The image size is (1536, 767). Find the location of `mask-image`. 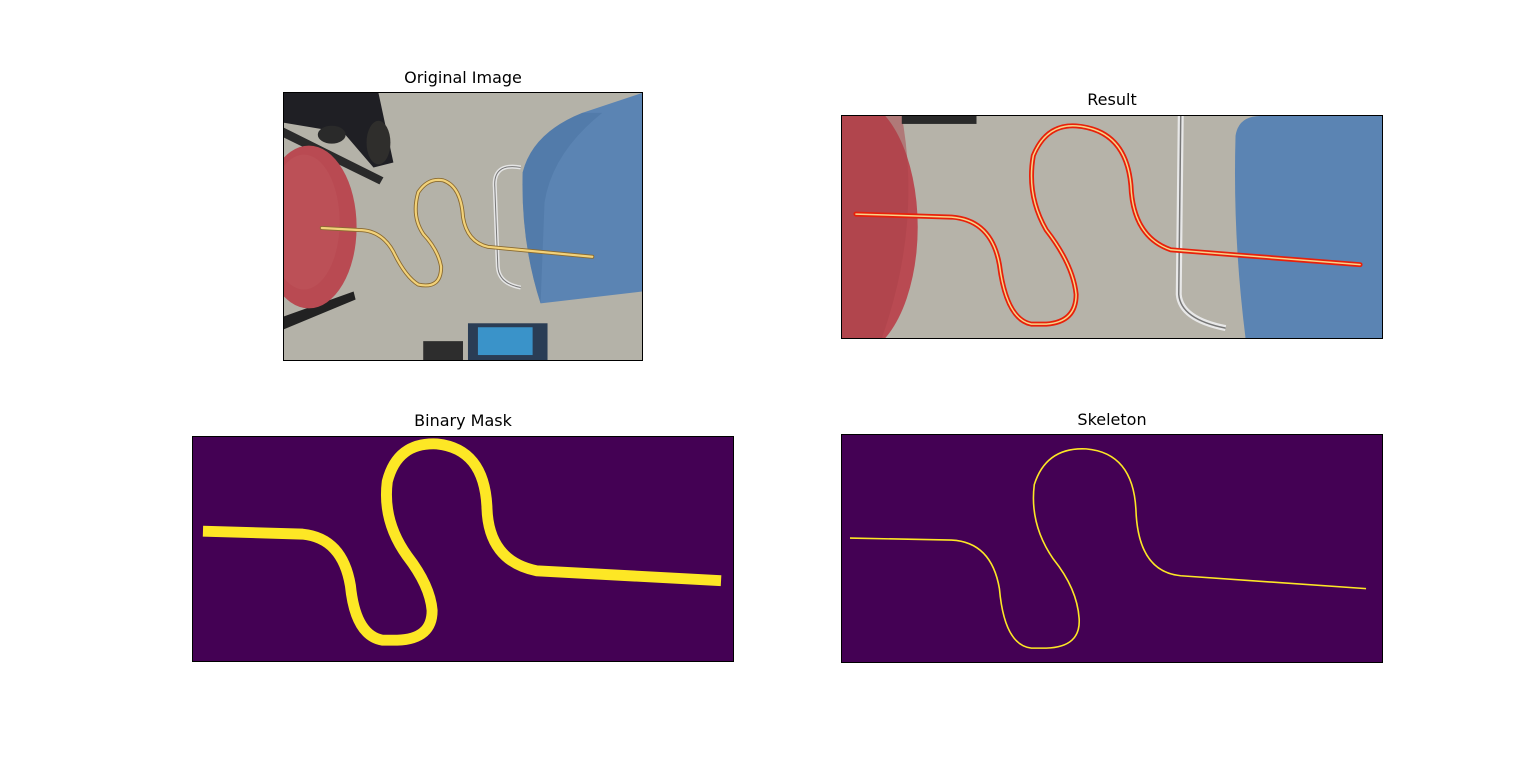

mask-image is located at coordinates (463, 549).